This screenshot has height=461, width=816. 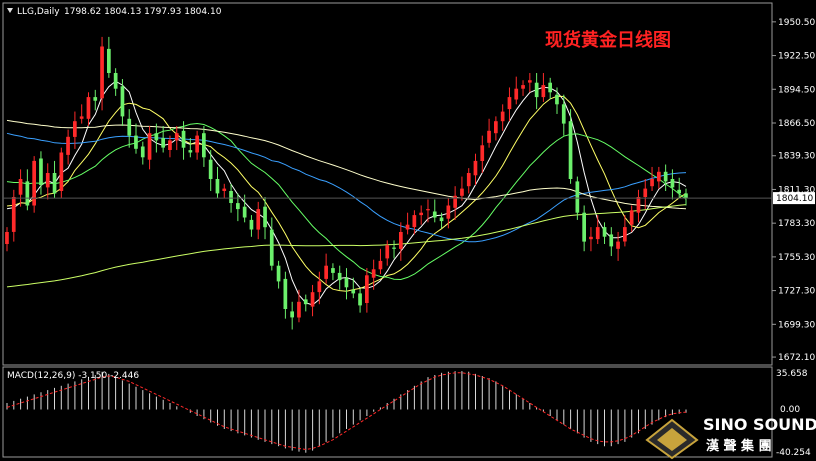 I want to click on dropdown-triangle-icon, so click(x=10, y=10).